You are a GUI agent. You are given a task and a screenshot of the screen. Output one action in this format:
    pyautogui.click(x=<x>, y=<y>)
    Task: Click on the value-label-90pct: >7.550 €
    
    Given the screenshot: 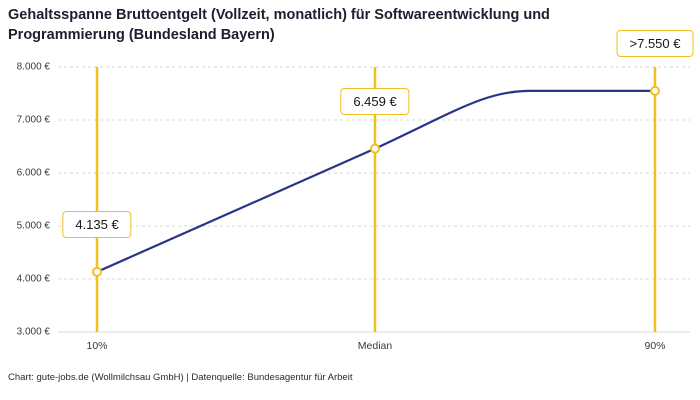 What is the action you would take?
    pyautogui.click(x=655, y=43)
    